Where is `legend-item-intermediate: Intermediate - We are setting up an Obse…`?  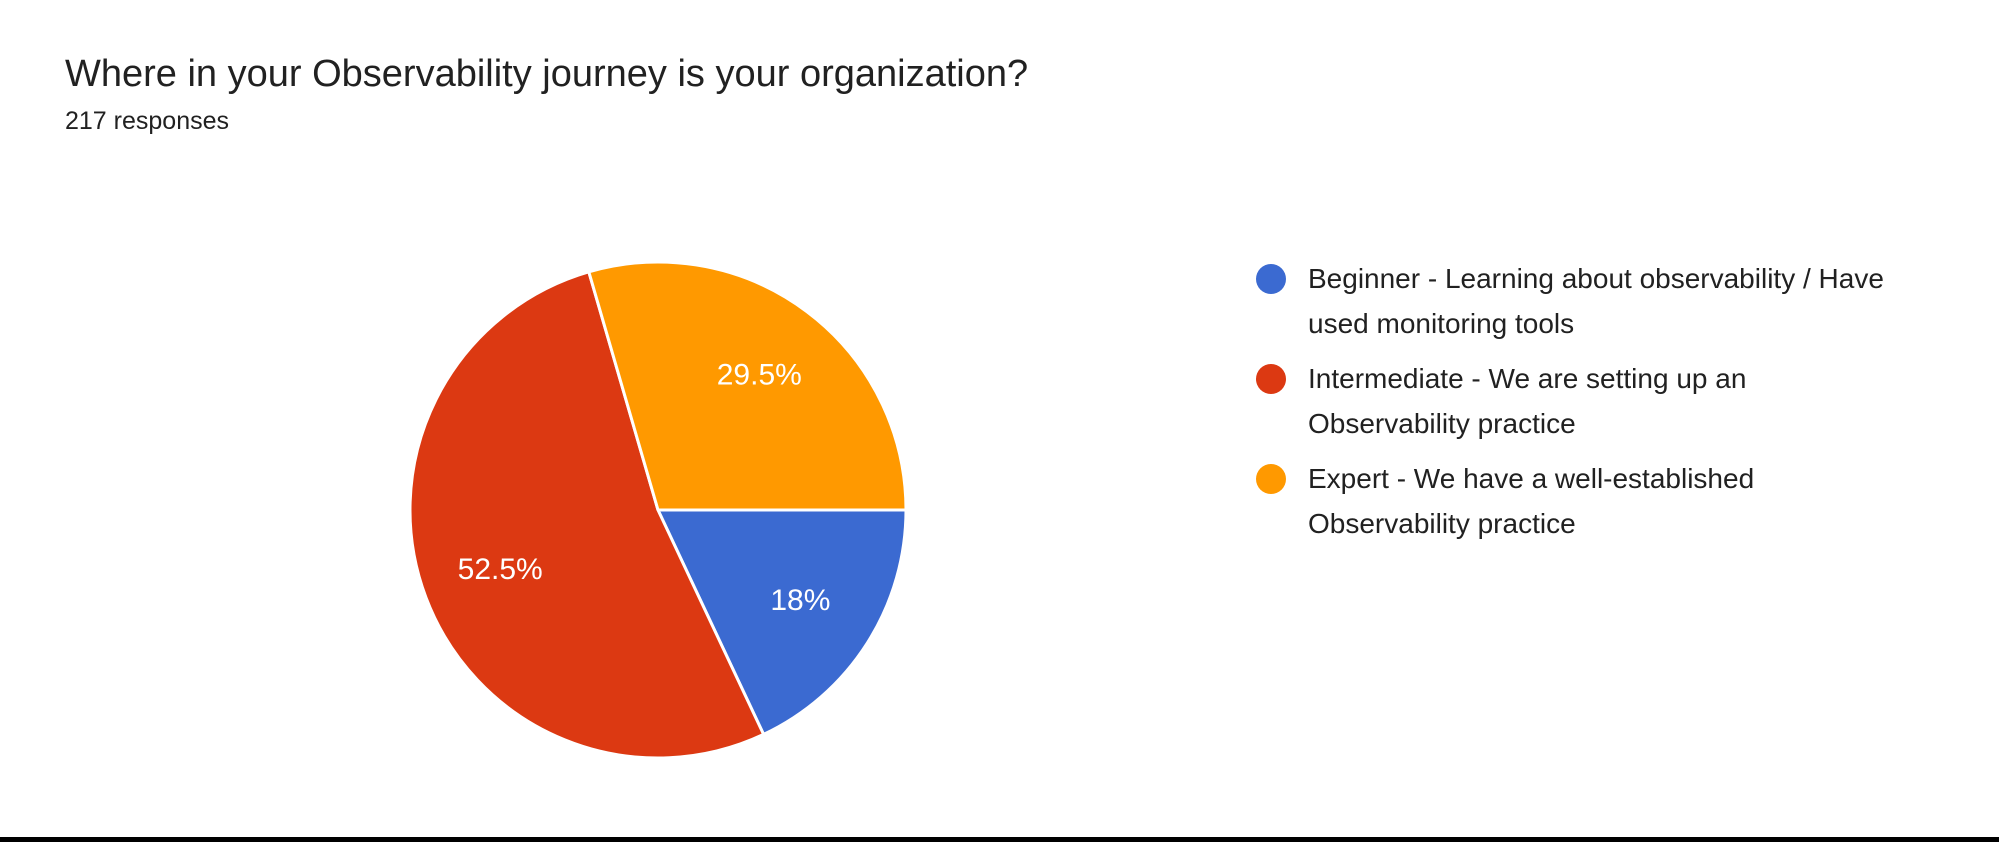 legend-item-intermediate: Intermediate - We are setting up an Obse… is located at coordinates (1581, 401).